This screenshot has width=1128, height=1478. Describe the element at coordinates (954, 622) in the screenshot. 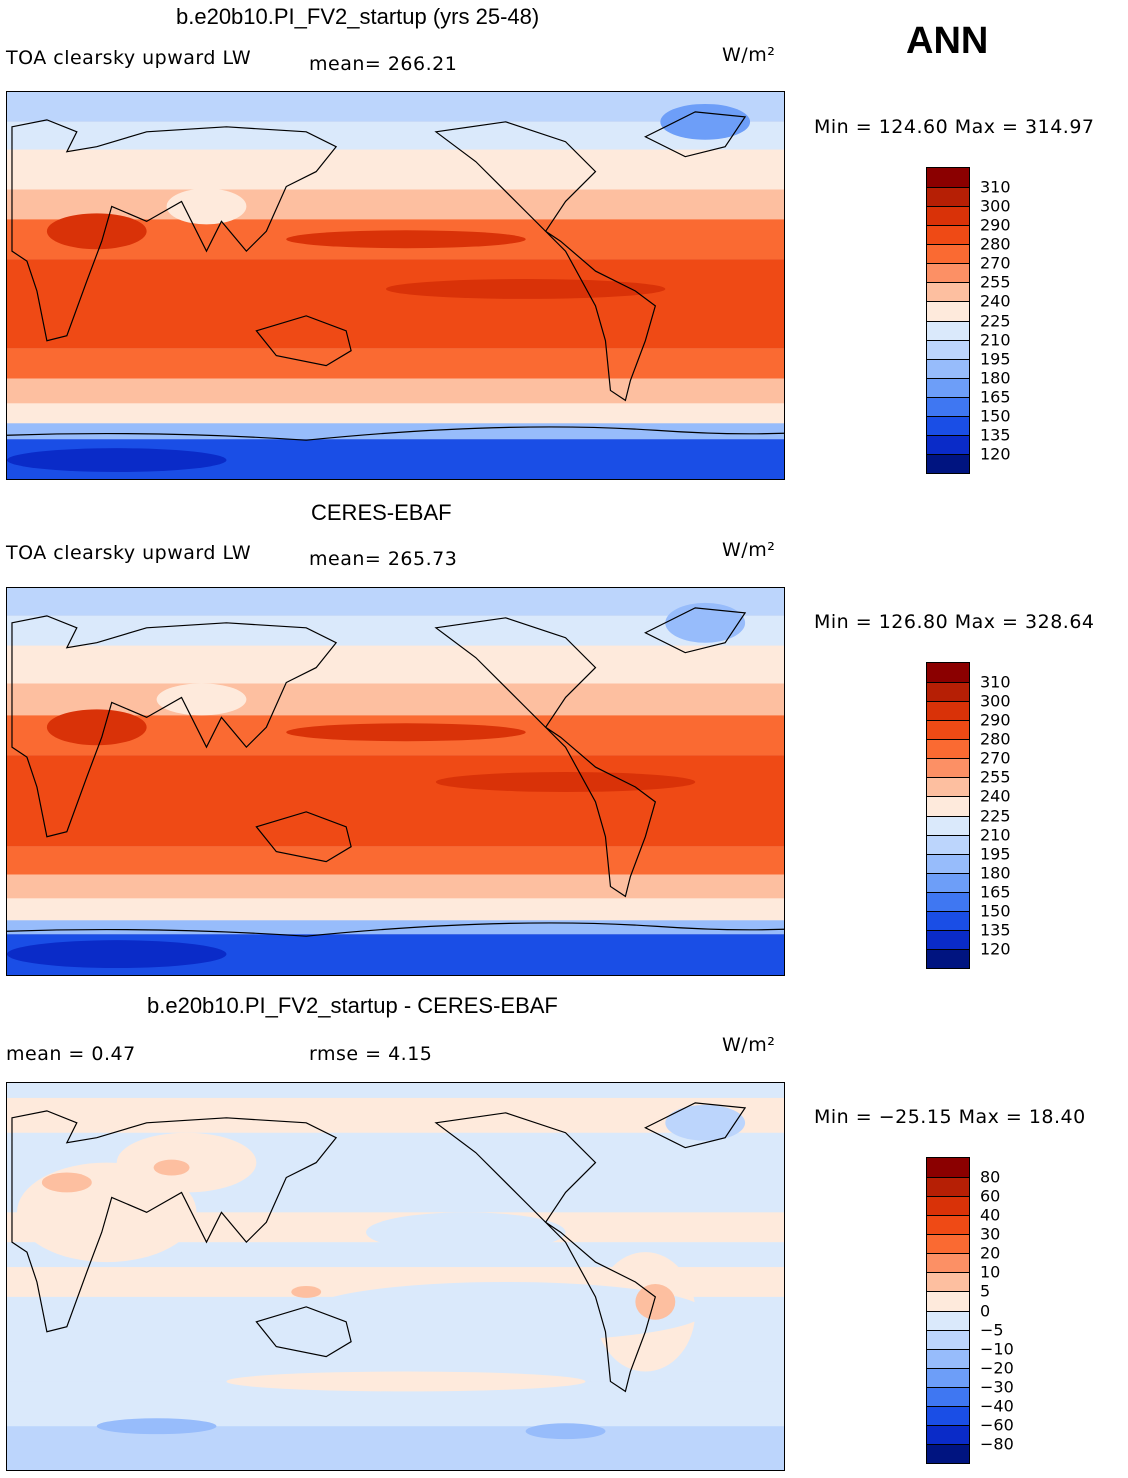

I see `panel2-range: Min = 126.80 Max = 328.64` at that location.